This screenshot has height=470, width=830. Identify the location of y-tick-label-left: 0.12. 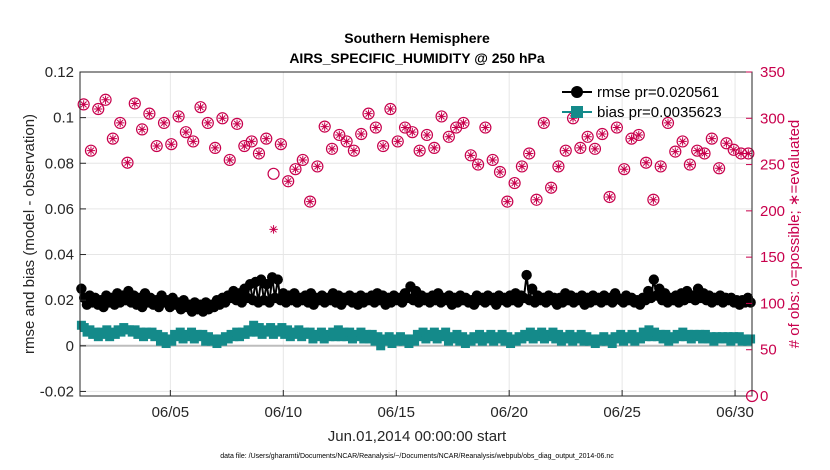
(59, 72).